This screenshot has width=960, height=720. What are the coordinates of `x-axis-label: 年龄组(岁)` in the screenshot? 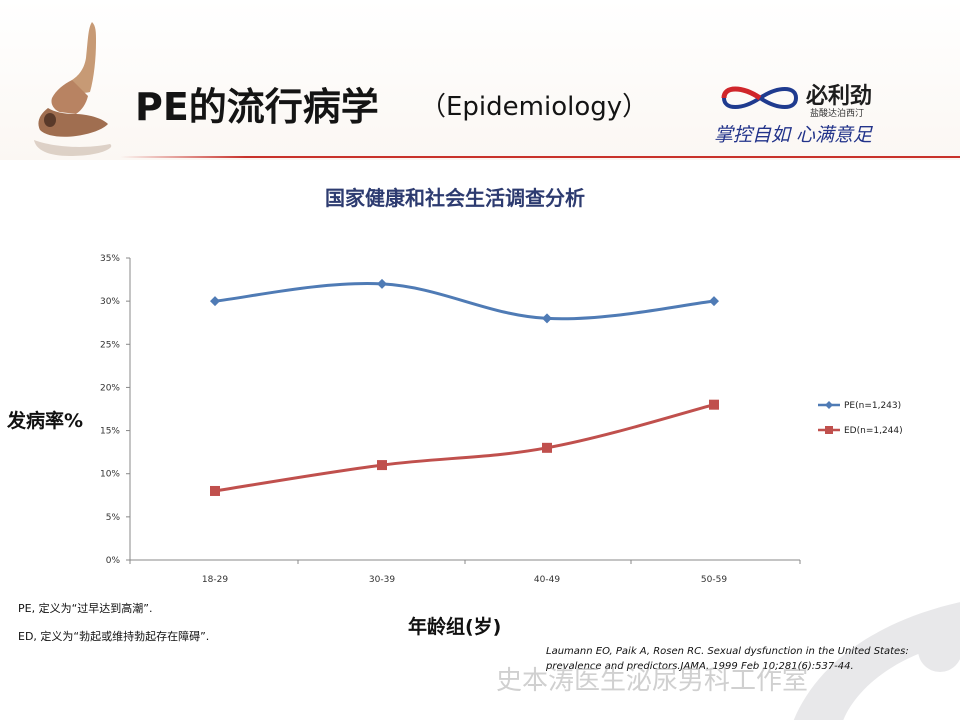 It's located at (455, 627).